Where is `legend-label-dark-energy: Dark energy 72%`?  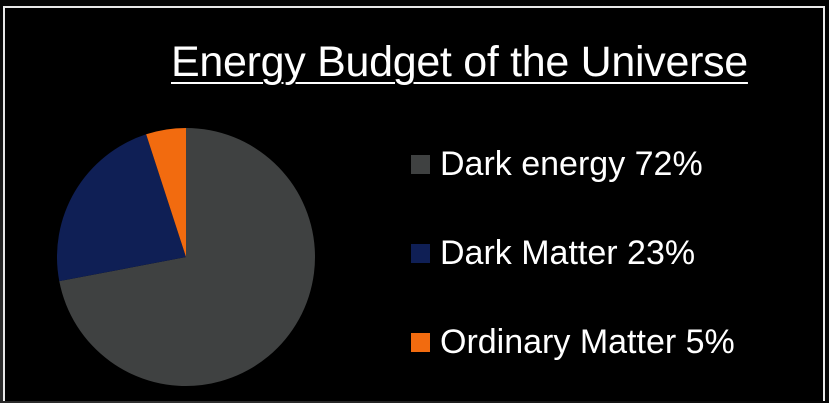
legend-label-dark-energy: Dark energy 72% is located at coordinates (571, 163).